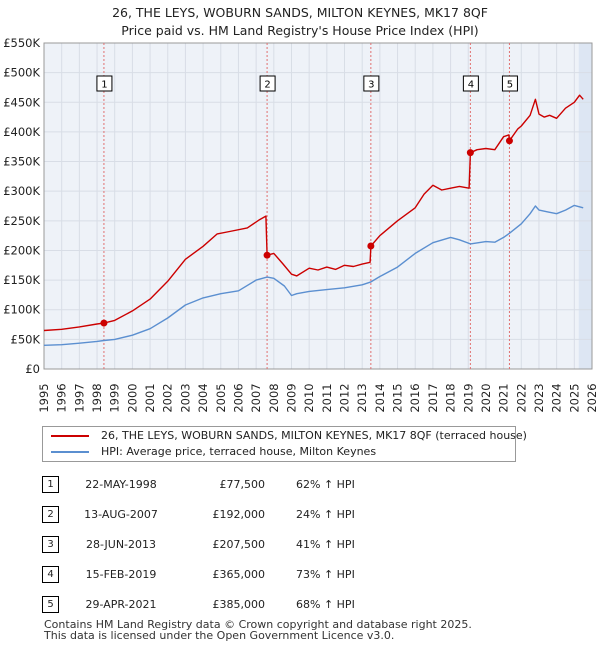  I want to click on sale-row: 5 29-APR-2021 £385,000 68% ↑ HPI, so click(300, 604).